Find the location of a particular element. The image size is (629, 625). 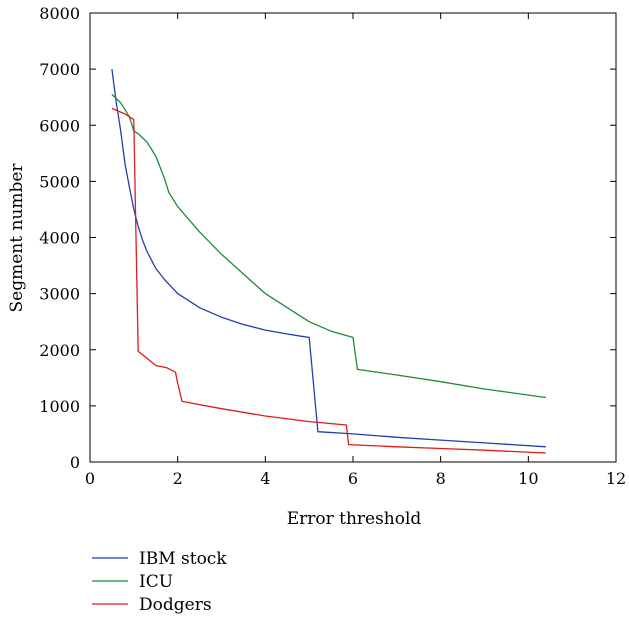

y-tick-label: 1000 is located at coordinates (59, 406).